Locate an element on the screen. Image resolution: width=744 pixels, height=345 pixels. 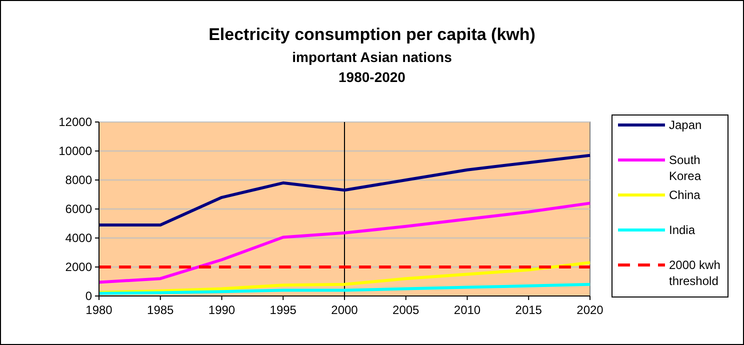
legend-label: India is located at coordinates (682, 230).